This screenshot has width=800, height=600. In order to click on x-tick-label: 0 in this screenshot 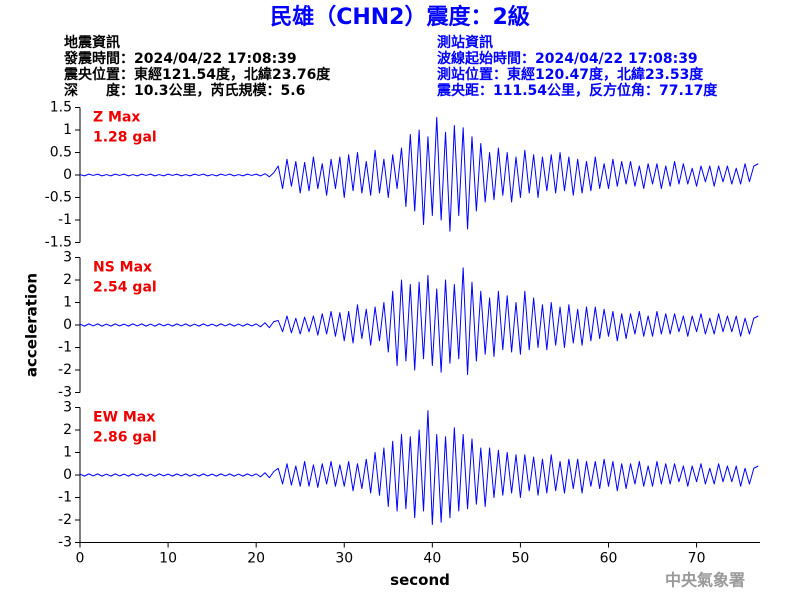, I will do `click(80, 559)`.